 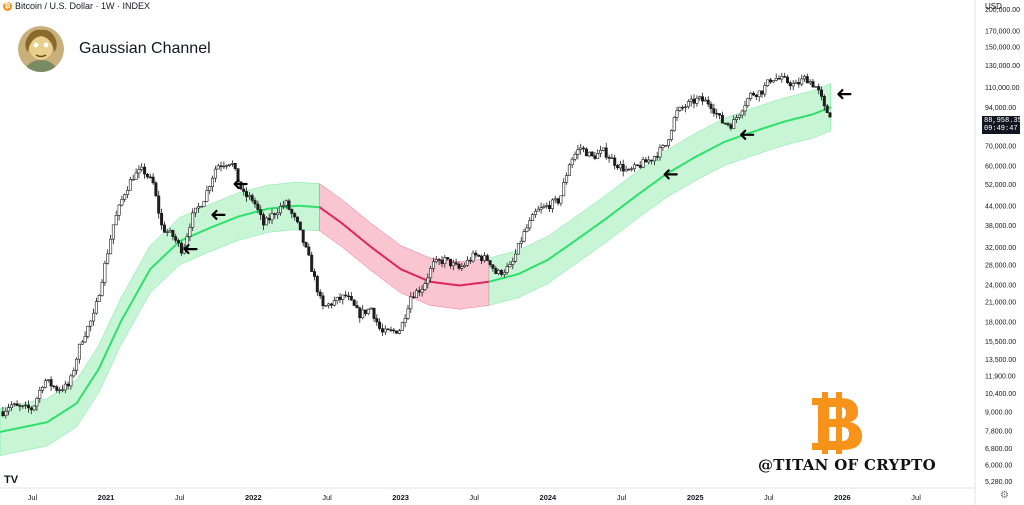 I want to click on chart-title: Gaussian Channel, so click(x=145, y=48).